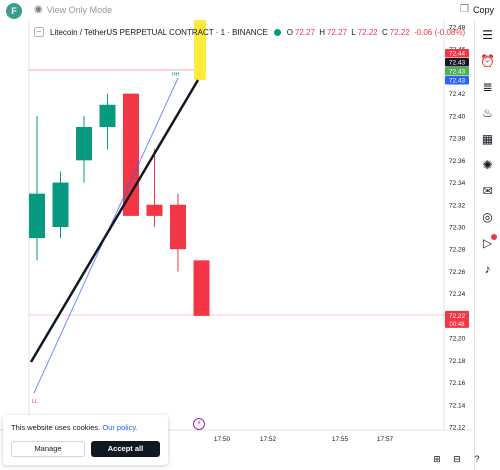  Describe the element at coordinates (457, 28) in the screenshot. I see `price-tick-label: 72.48` at that location.